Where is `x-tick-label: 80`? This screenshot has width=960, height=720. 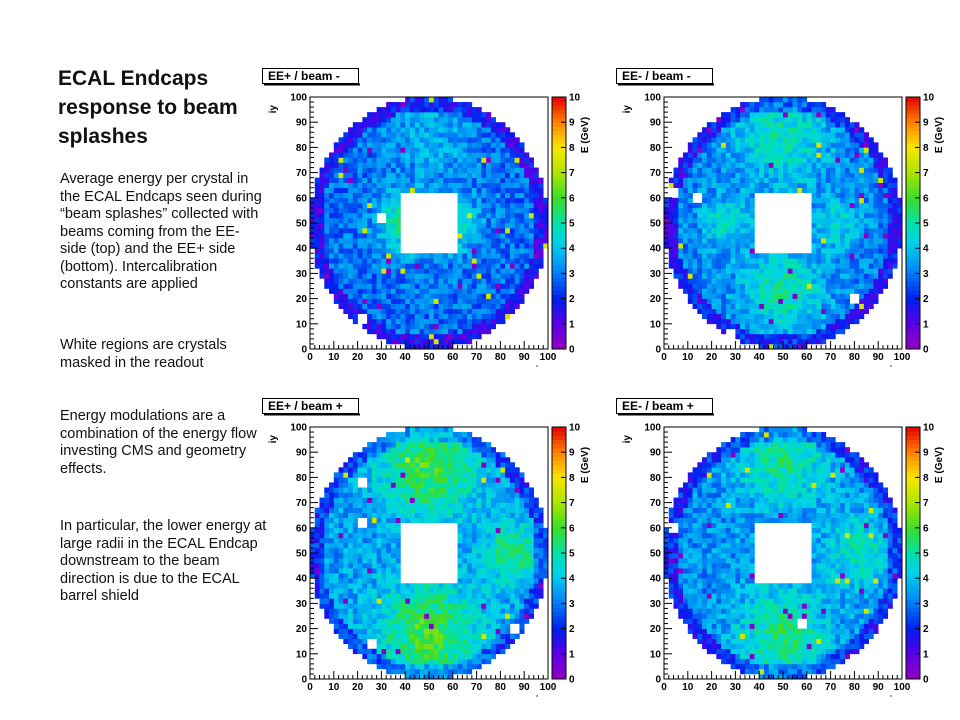
x-tick-label: 80 is located at coordinates (501, 357).